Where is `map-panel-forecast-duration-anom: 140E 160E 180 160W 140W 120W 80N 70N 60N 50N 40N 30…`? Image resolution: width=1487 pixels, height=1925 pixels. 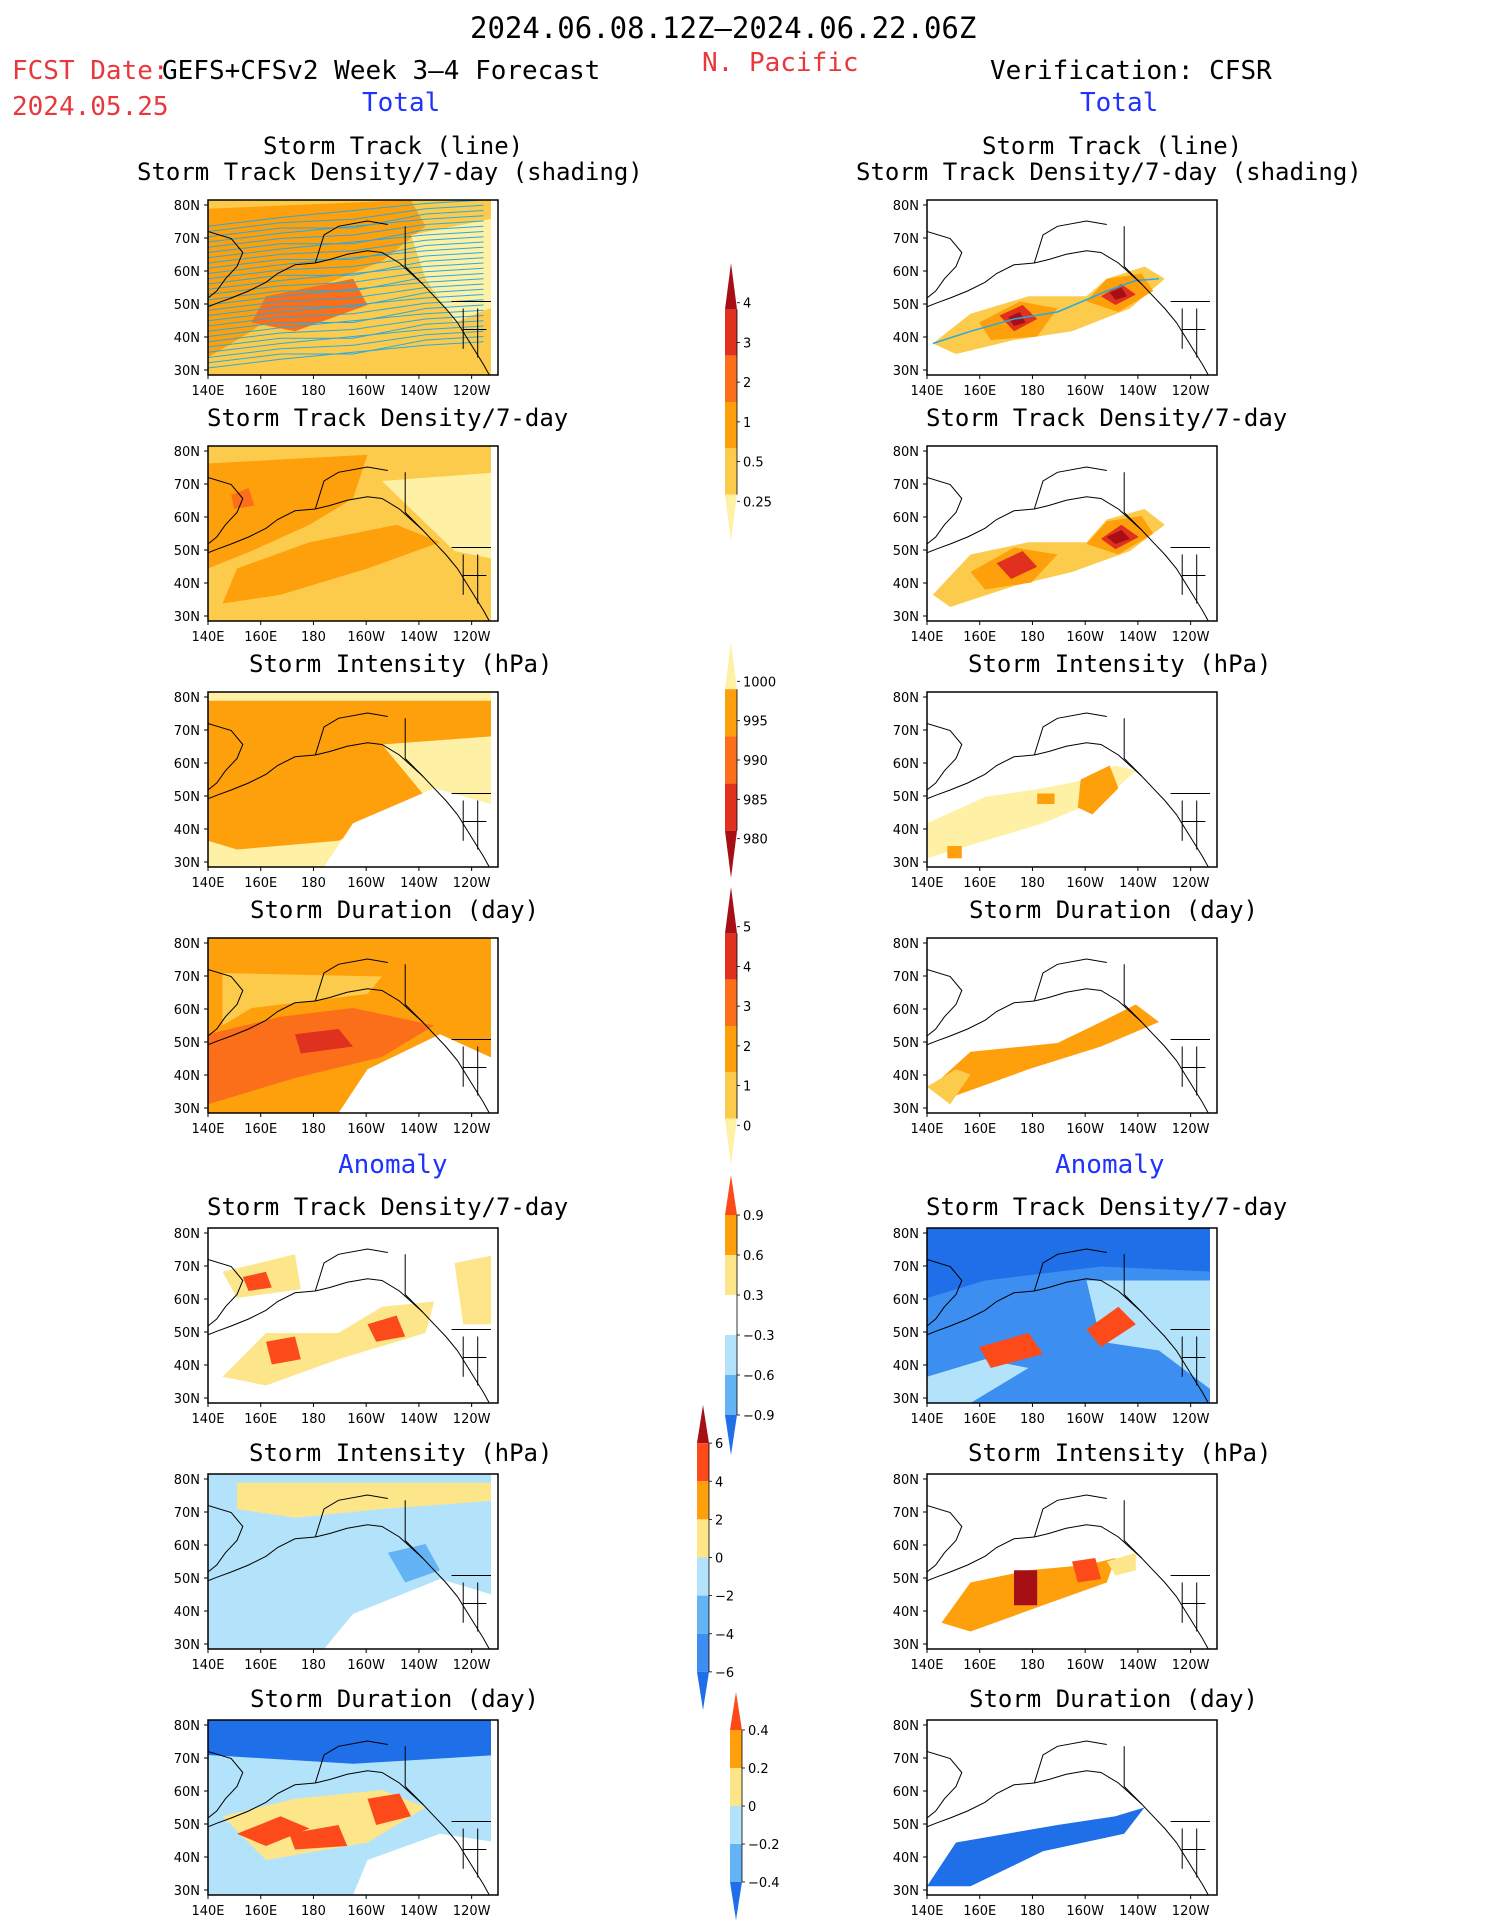 map-panel-forecast-duration-anom: 140E 160E 180 160W 140W 120W 80N 70N 60N 50N 40N 30… is located at coordinates (336, 1819).